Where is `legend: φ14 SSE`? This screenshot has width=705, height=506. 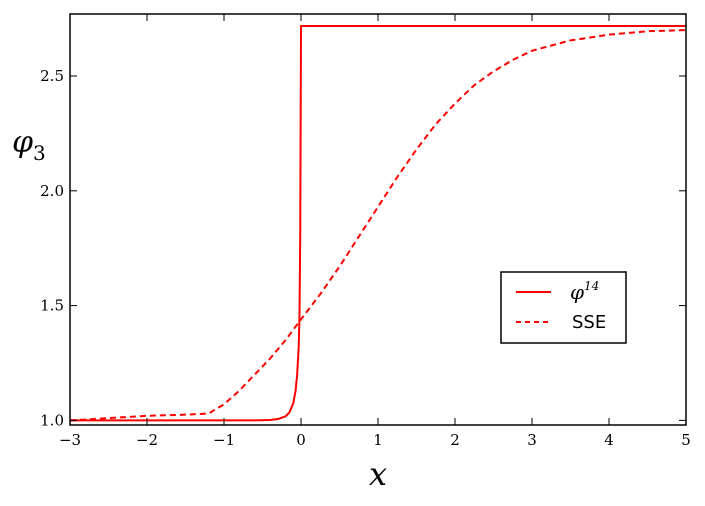 legend: φ14 SSE is located at coordinates (563, 307).